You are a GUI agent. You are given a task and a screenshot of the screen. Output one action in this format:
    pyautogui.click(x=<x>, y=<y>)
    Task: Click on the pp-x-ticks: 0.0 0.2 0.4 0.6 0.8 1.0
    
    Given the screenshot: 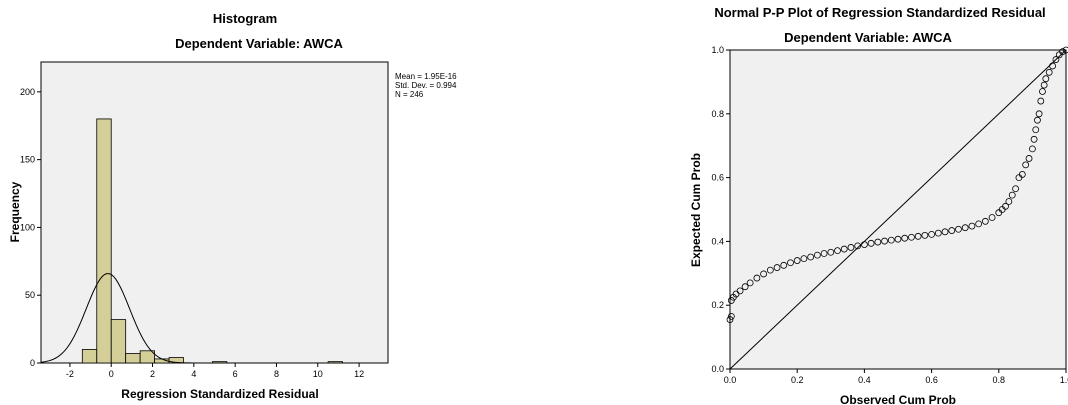 What is the action you would take?
    pyautogui.click(x=896, y=377)
    